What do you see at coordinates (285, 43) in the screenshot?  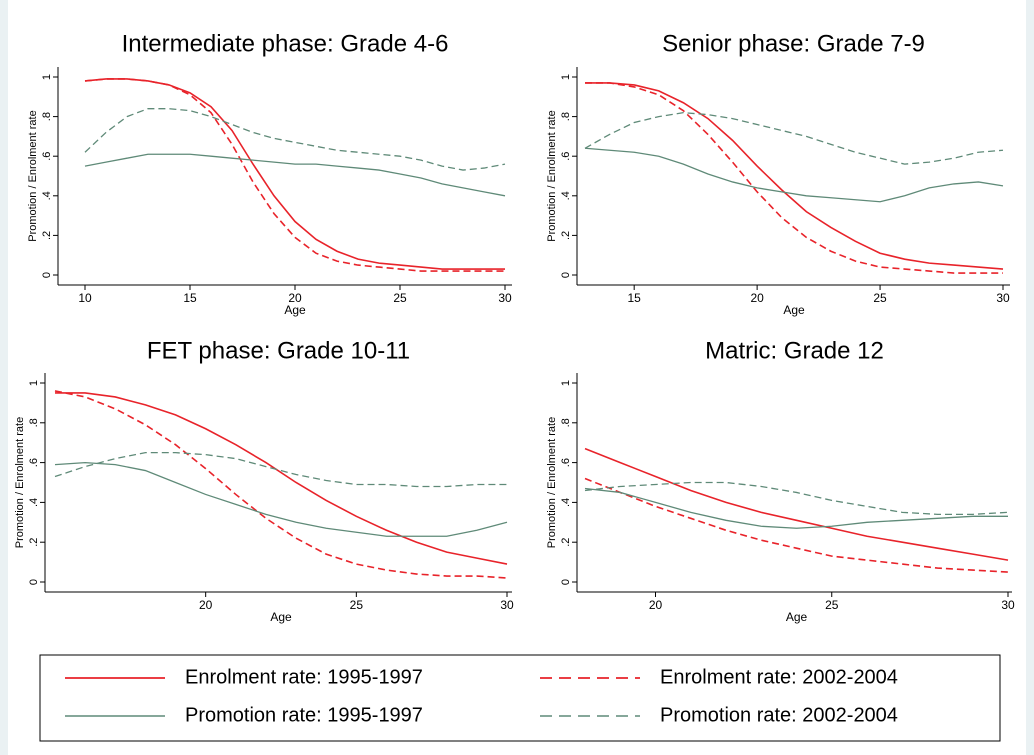 I see `chart-title: Intermediate phase: Grade 4-6` at bounding box center [285, 43].